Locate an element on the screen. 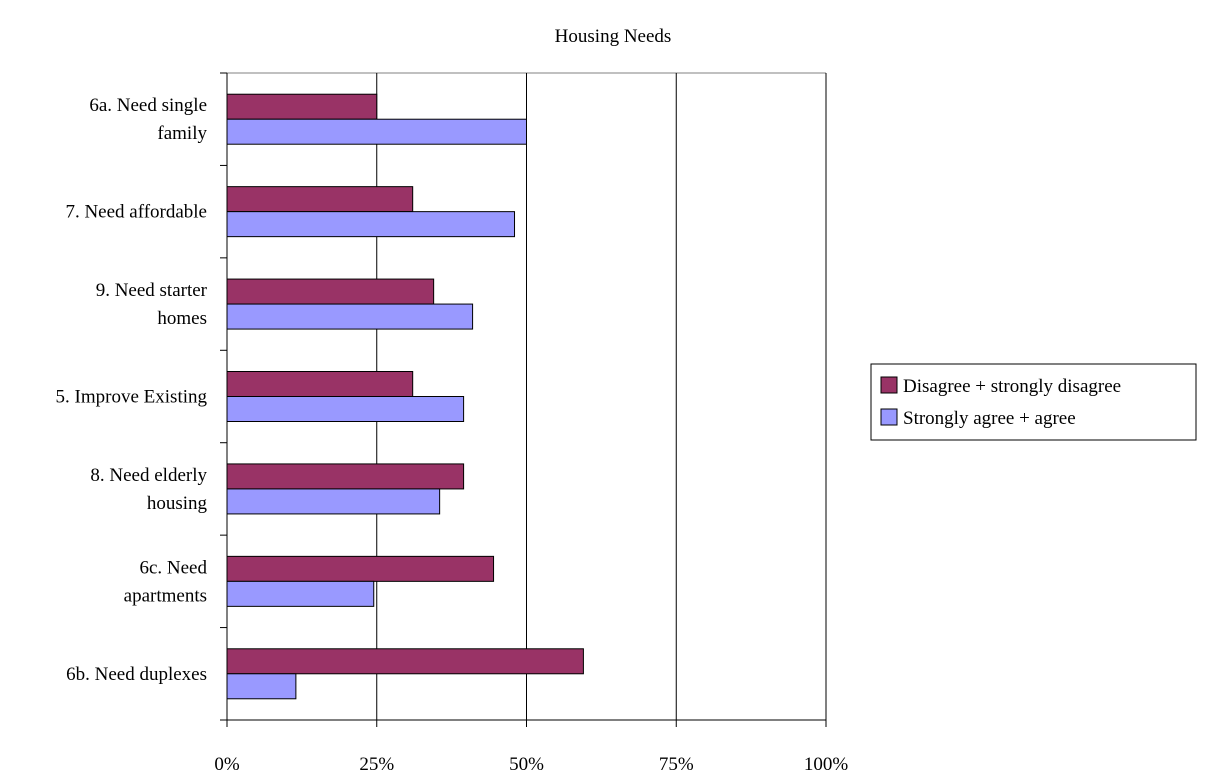  category-label-2: 9. Need starter homes is located at coordinates (152, 304).